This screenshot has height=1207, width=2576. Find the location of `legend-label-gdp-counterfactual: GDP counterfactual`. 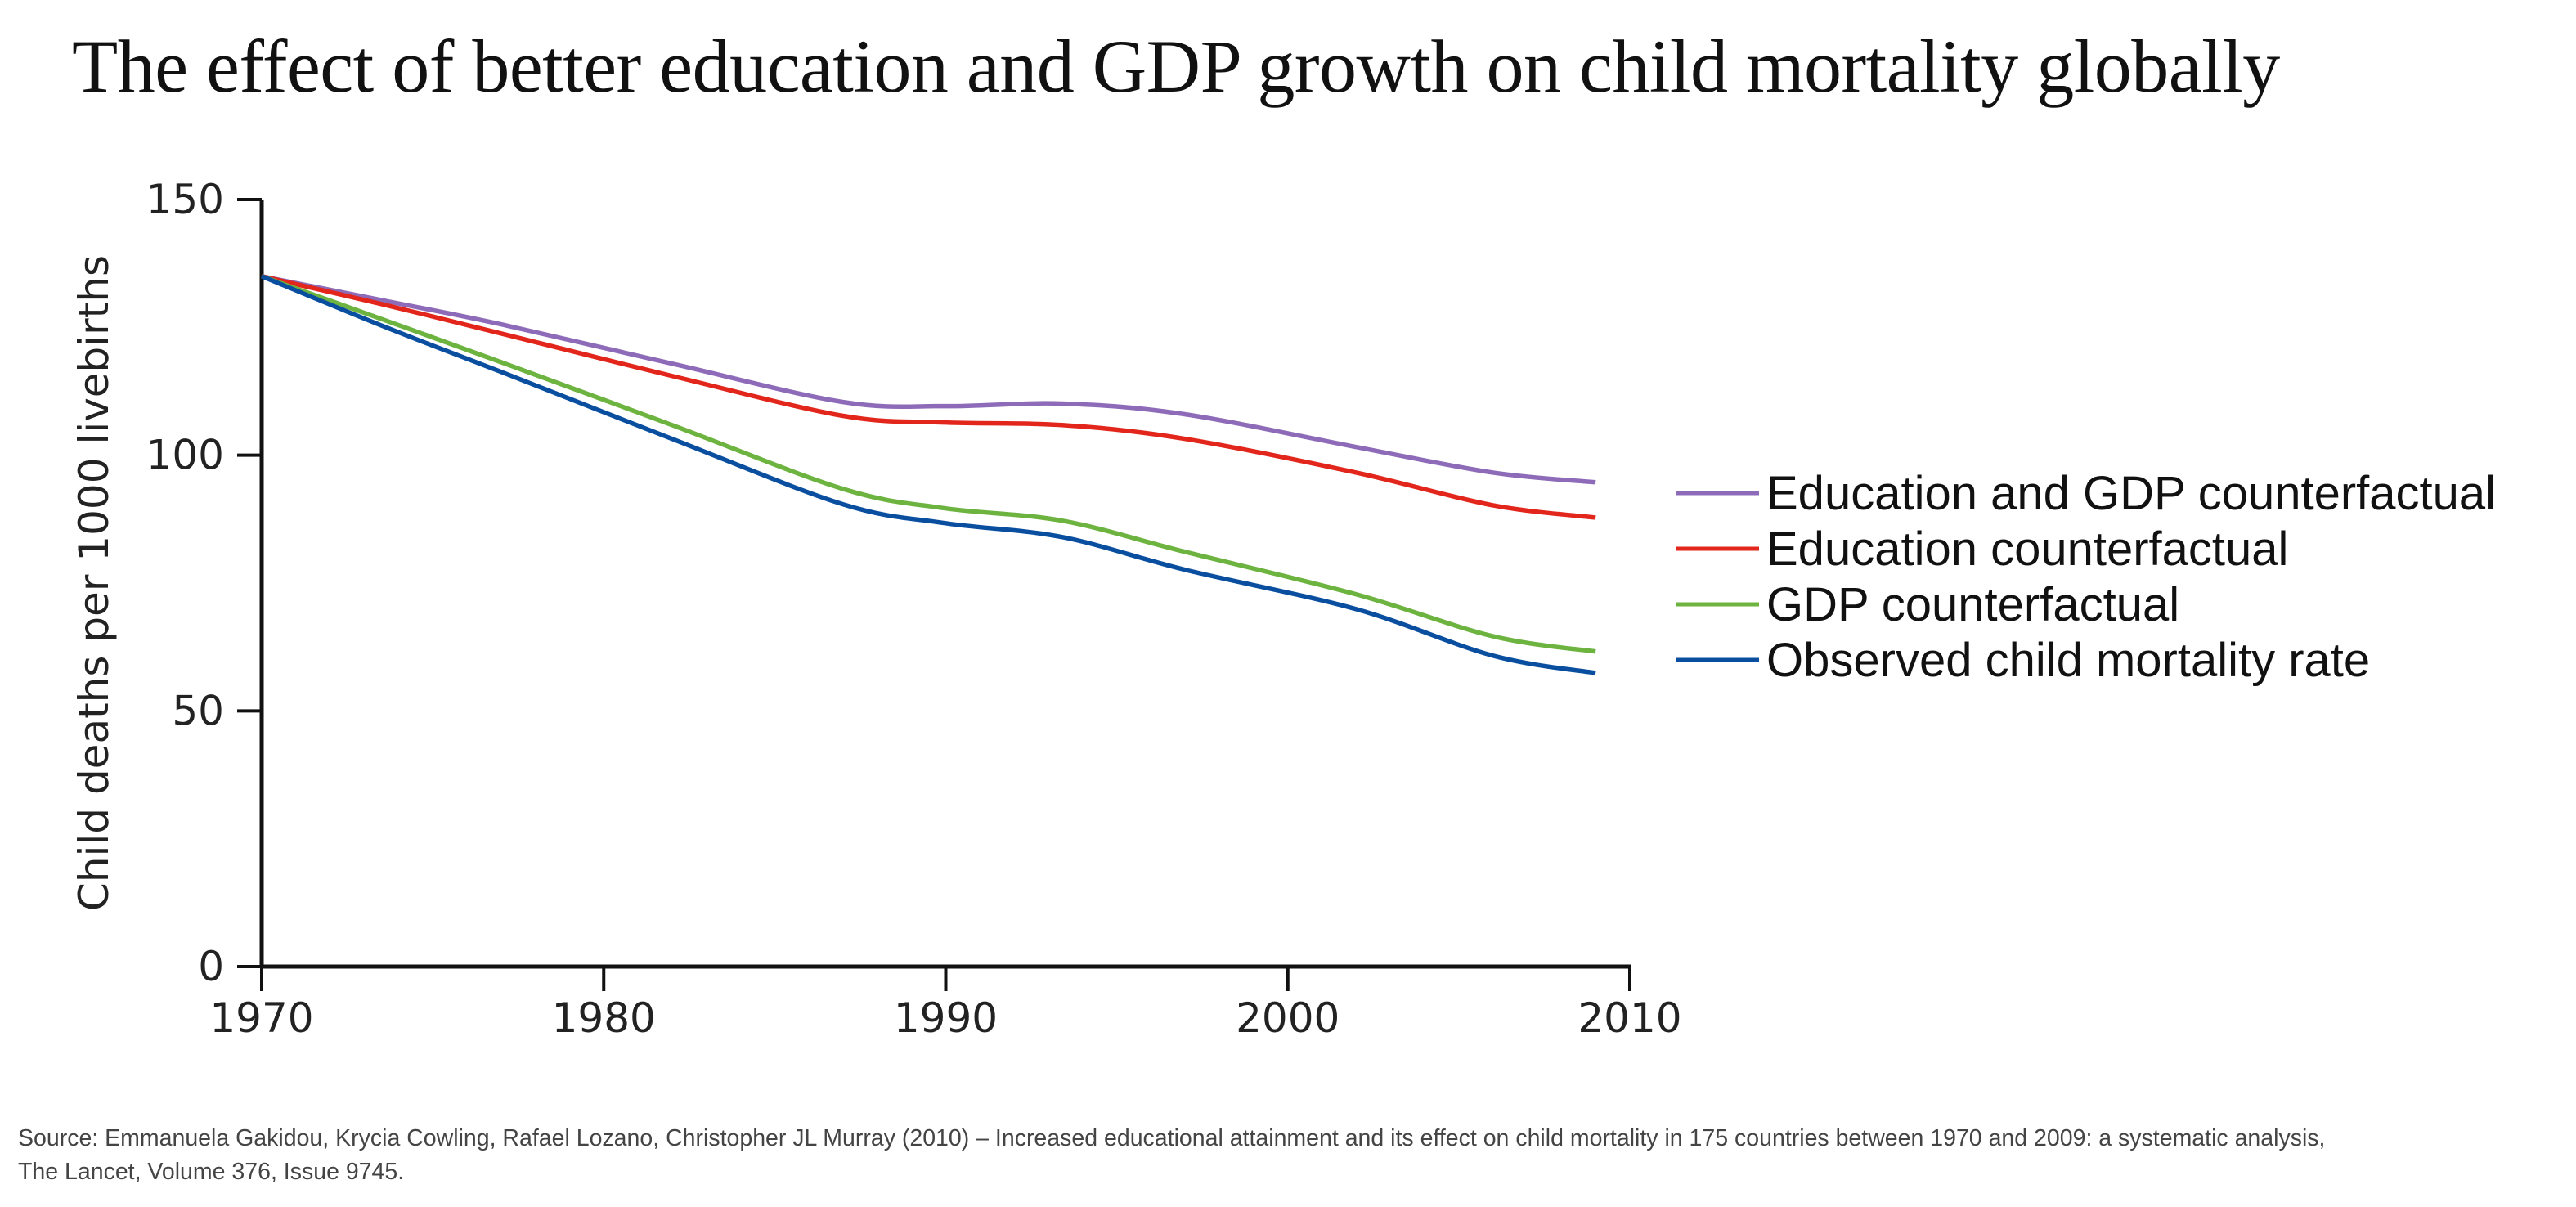

legend-label-gdp-counterfactual: GDP counterfactual is located at coordinates (1972, 605).